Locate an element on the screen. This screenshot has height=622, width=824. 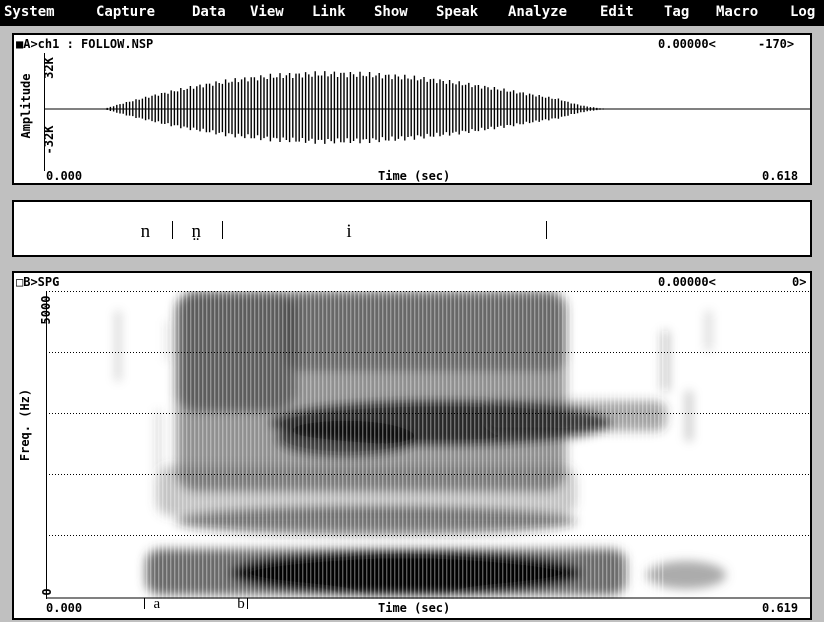
spectrogram-cursor-value: 0> is located at coordinates (799, 282).